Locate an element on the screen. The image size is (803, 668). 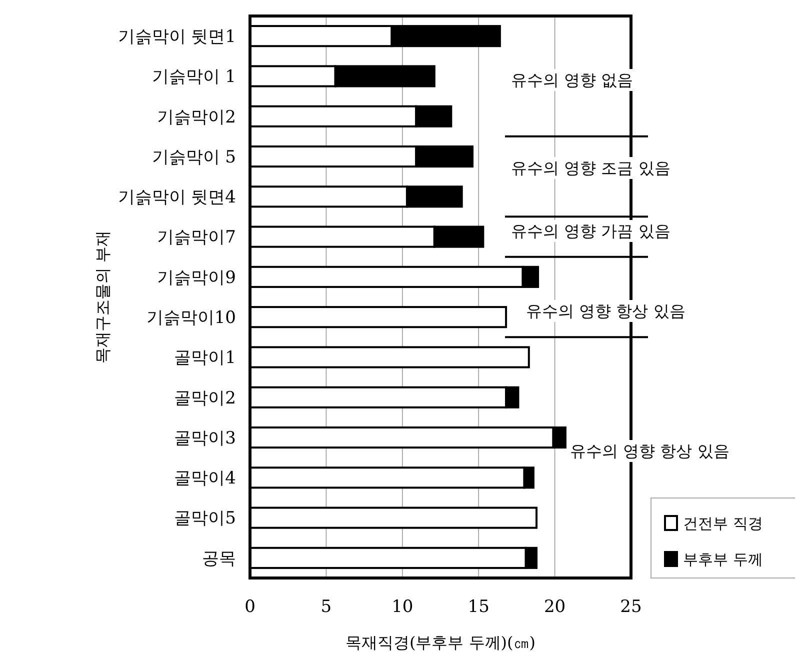
legend-label: 부후부 두께 is located at coordinates (723, 559).